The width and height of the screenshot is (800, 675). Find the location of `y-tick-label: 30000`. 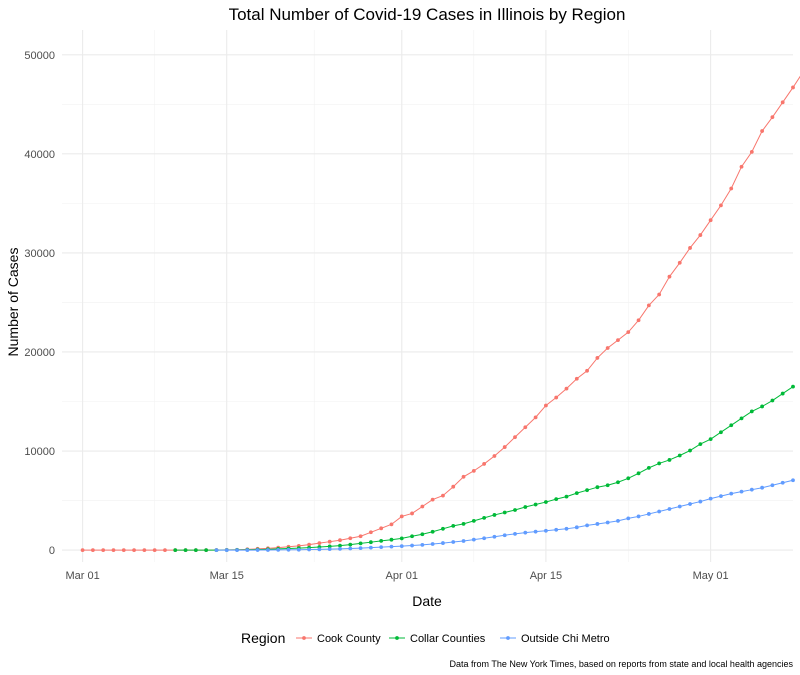

y-tick-label: 30000 is located at coordinates (39, 254).